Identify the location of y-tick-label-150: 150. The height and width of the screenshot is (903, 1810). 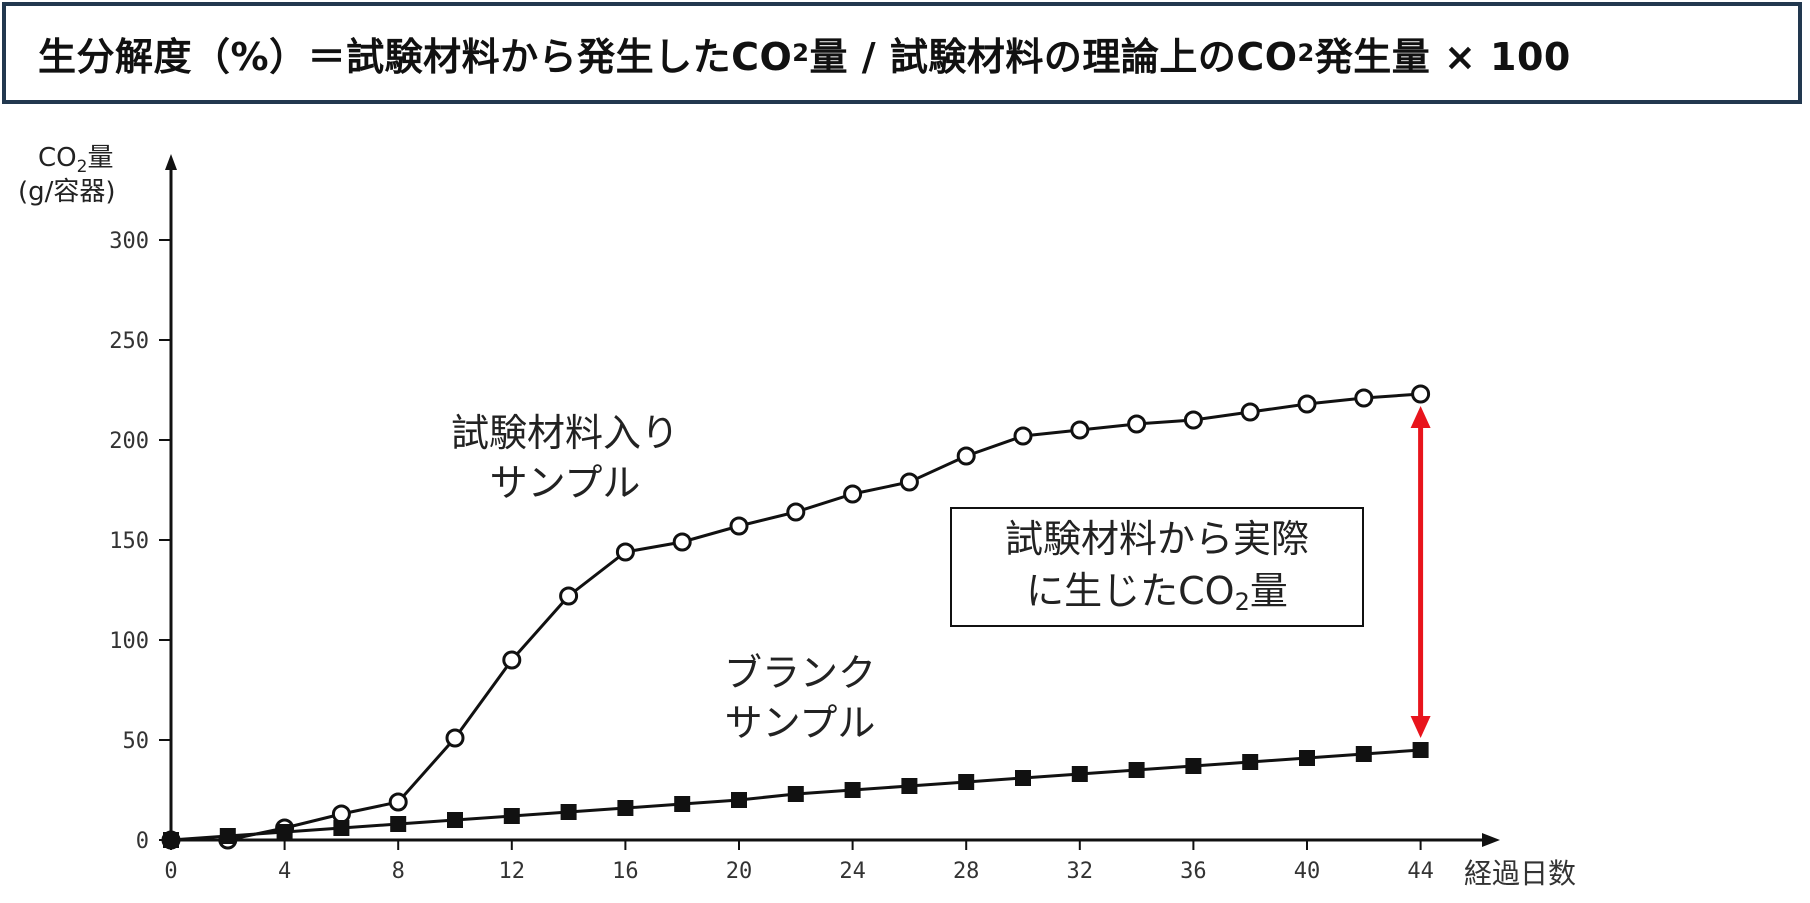
(129, 541).